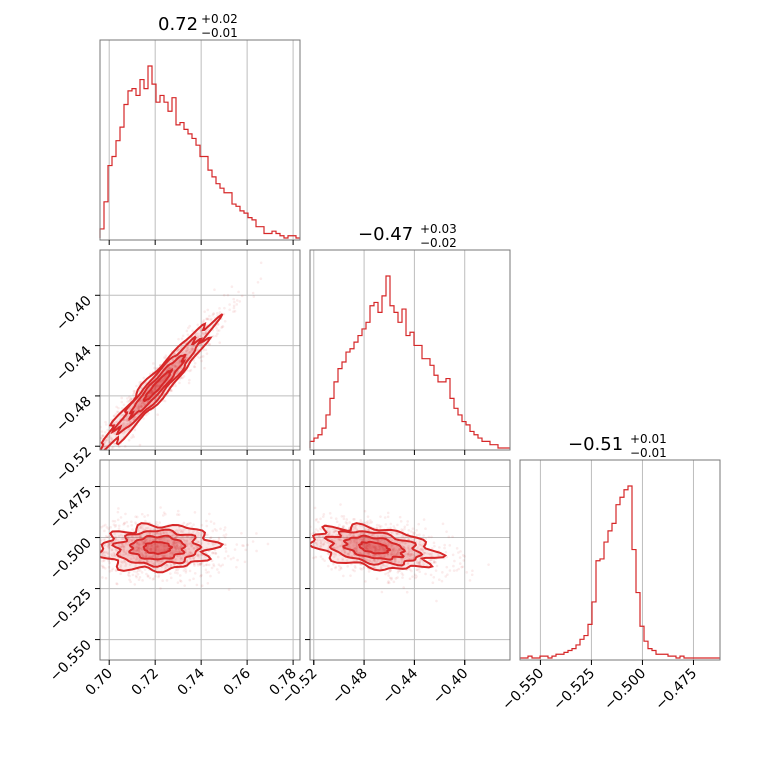 The image size is (760, 760). Describe the element at coordinates (178, 24) in the screenshot. I see `title-0-value: 0.72` at that location.